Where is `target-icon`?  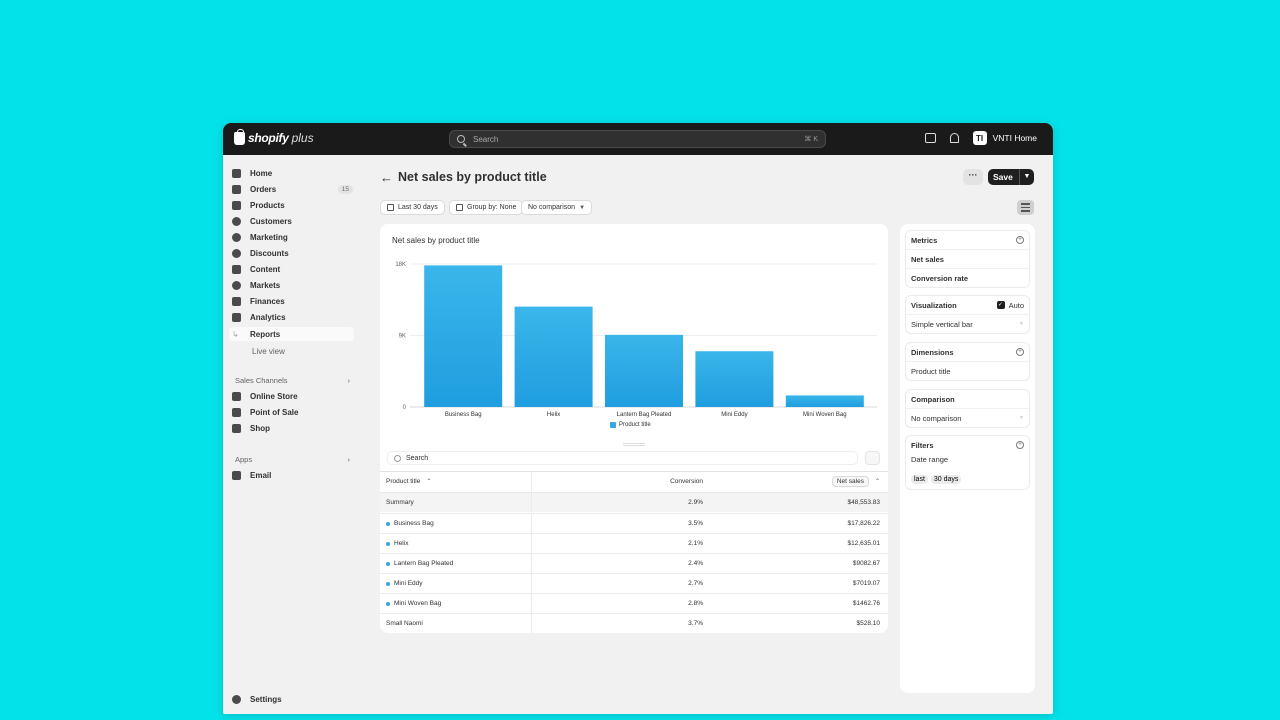 target-icon is located at coordinates (236, 237).